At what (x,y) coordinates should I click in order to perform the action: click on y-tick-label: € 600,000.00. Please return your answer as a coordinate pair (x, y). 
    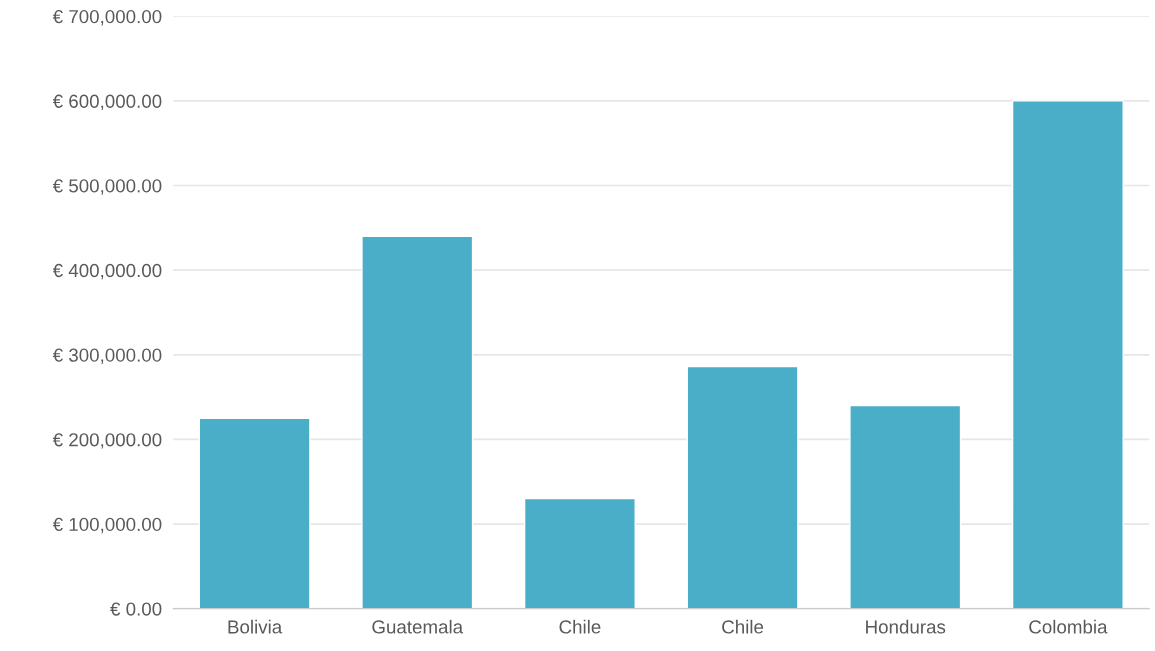
    Looking at the image, I should click on (107, 102).